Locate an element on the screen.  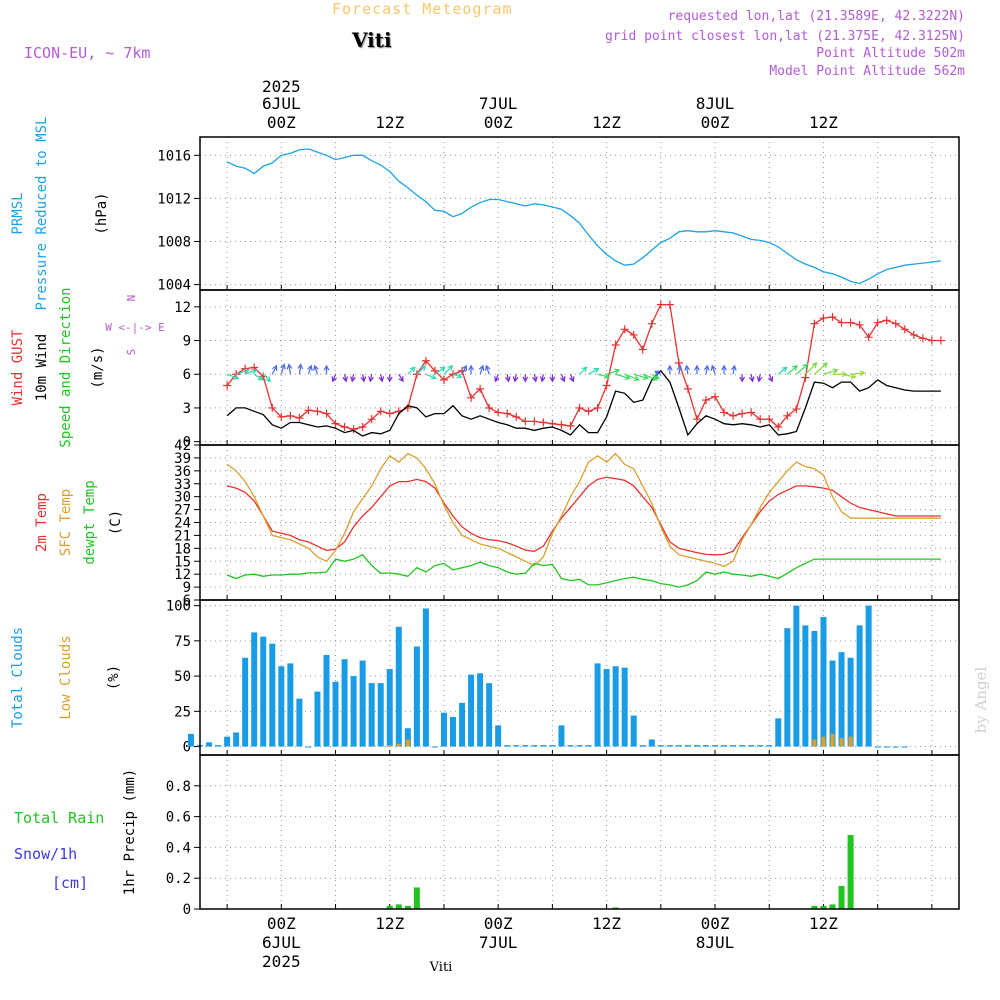
series-line-sfc-temp is located at coordinates (583, 510).